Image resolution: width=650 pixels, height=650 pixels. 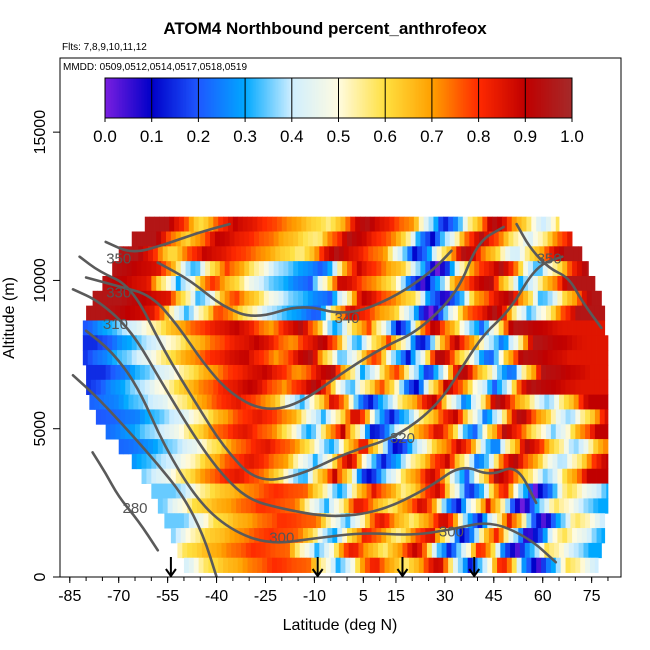 I want to click on x-tick-label: 45, so click(x=494, y=596).